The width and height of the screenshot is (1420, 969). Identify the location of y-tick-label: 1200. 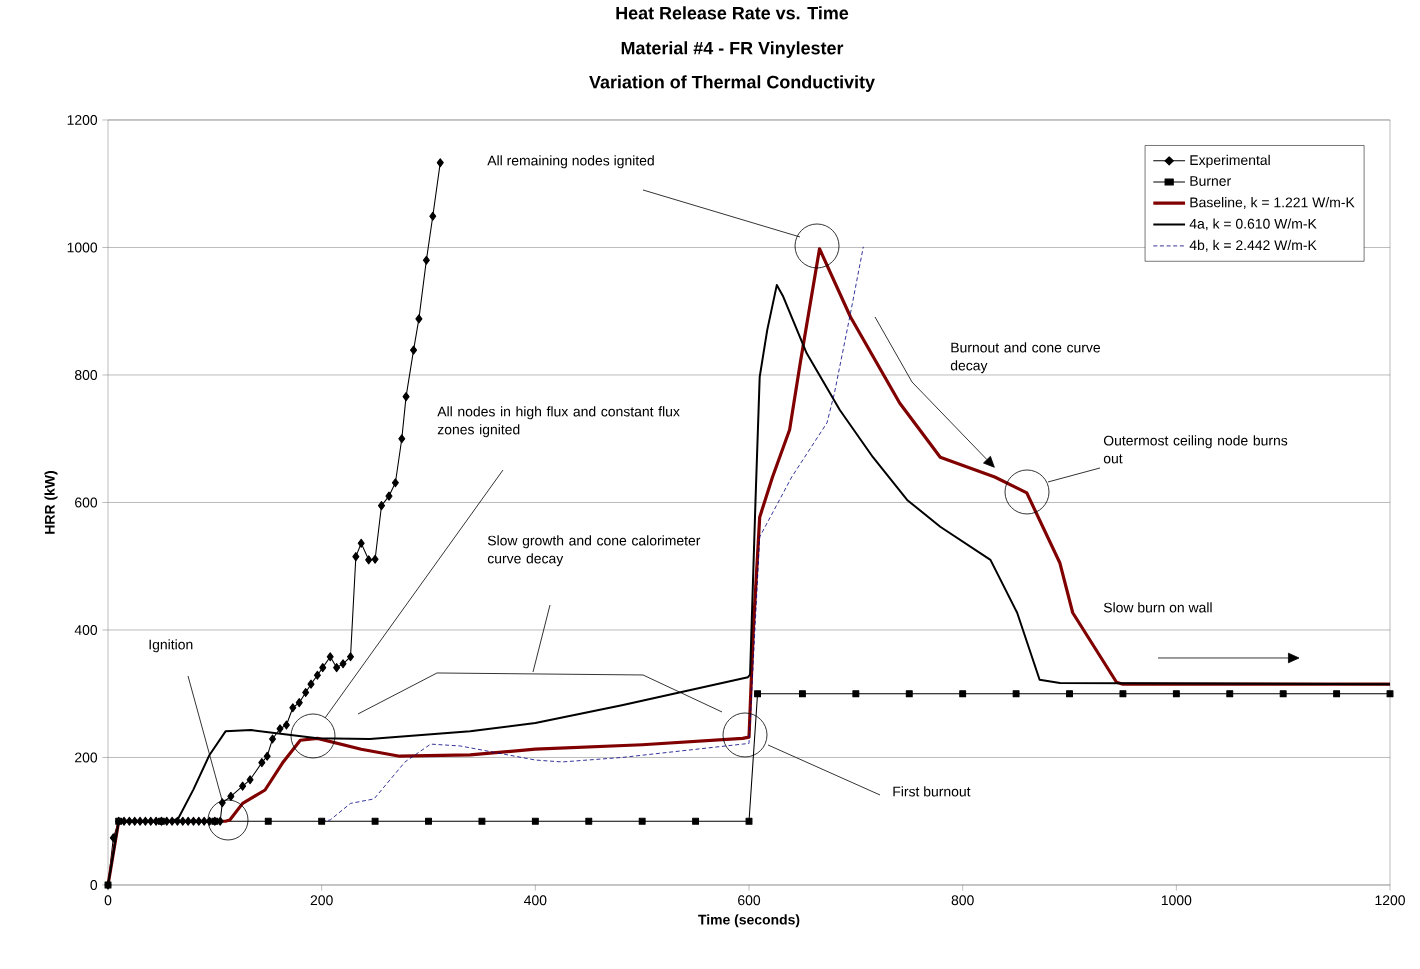
(82, 120).